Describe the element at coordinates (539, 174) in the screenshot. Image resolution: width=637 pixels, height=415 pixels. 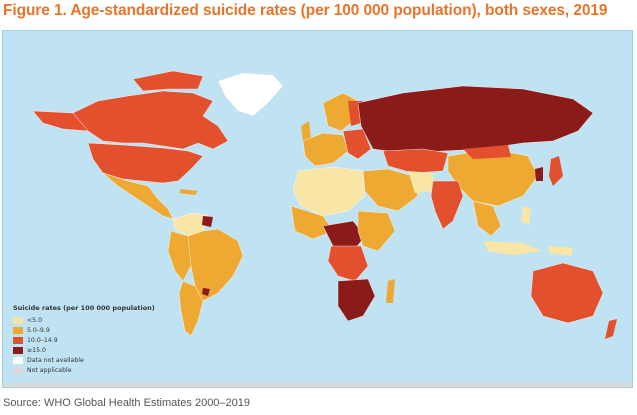
I see `region-korea` at that location.